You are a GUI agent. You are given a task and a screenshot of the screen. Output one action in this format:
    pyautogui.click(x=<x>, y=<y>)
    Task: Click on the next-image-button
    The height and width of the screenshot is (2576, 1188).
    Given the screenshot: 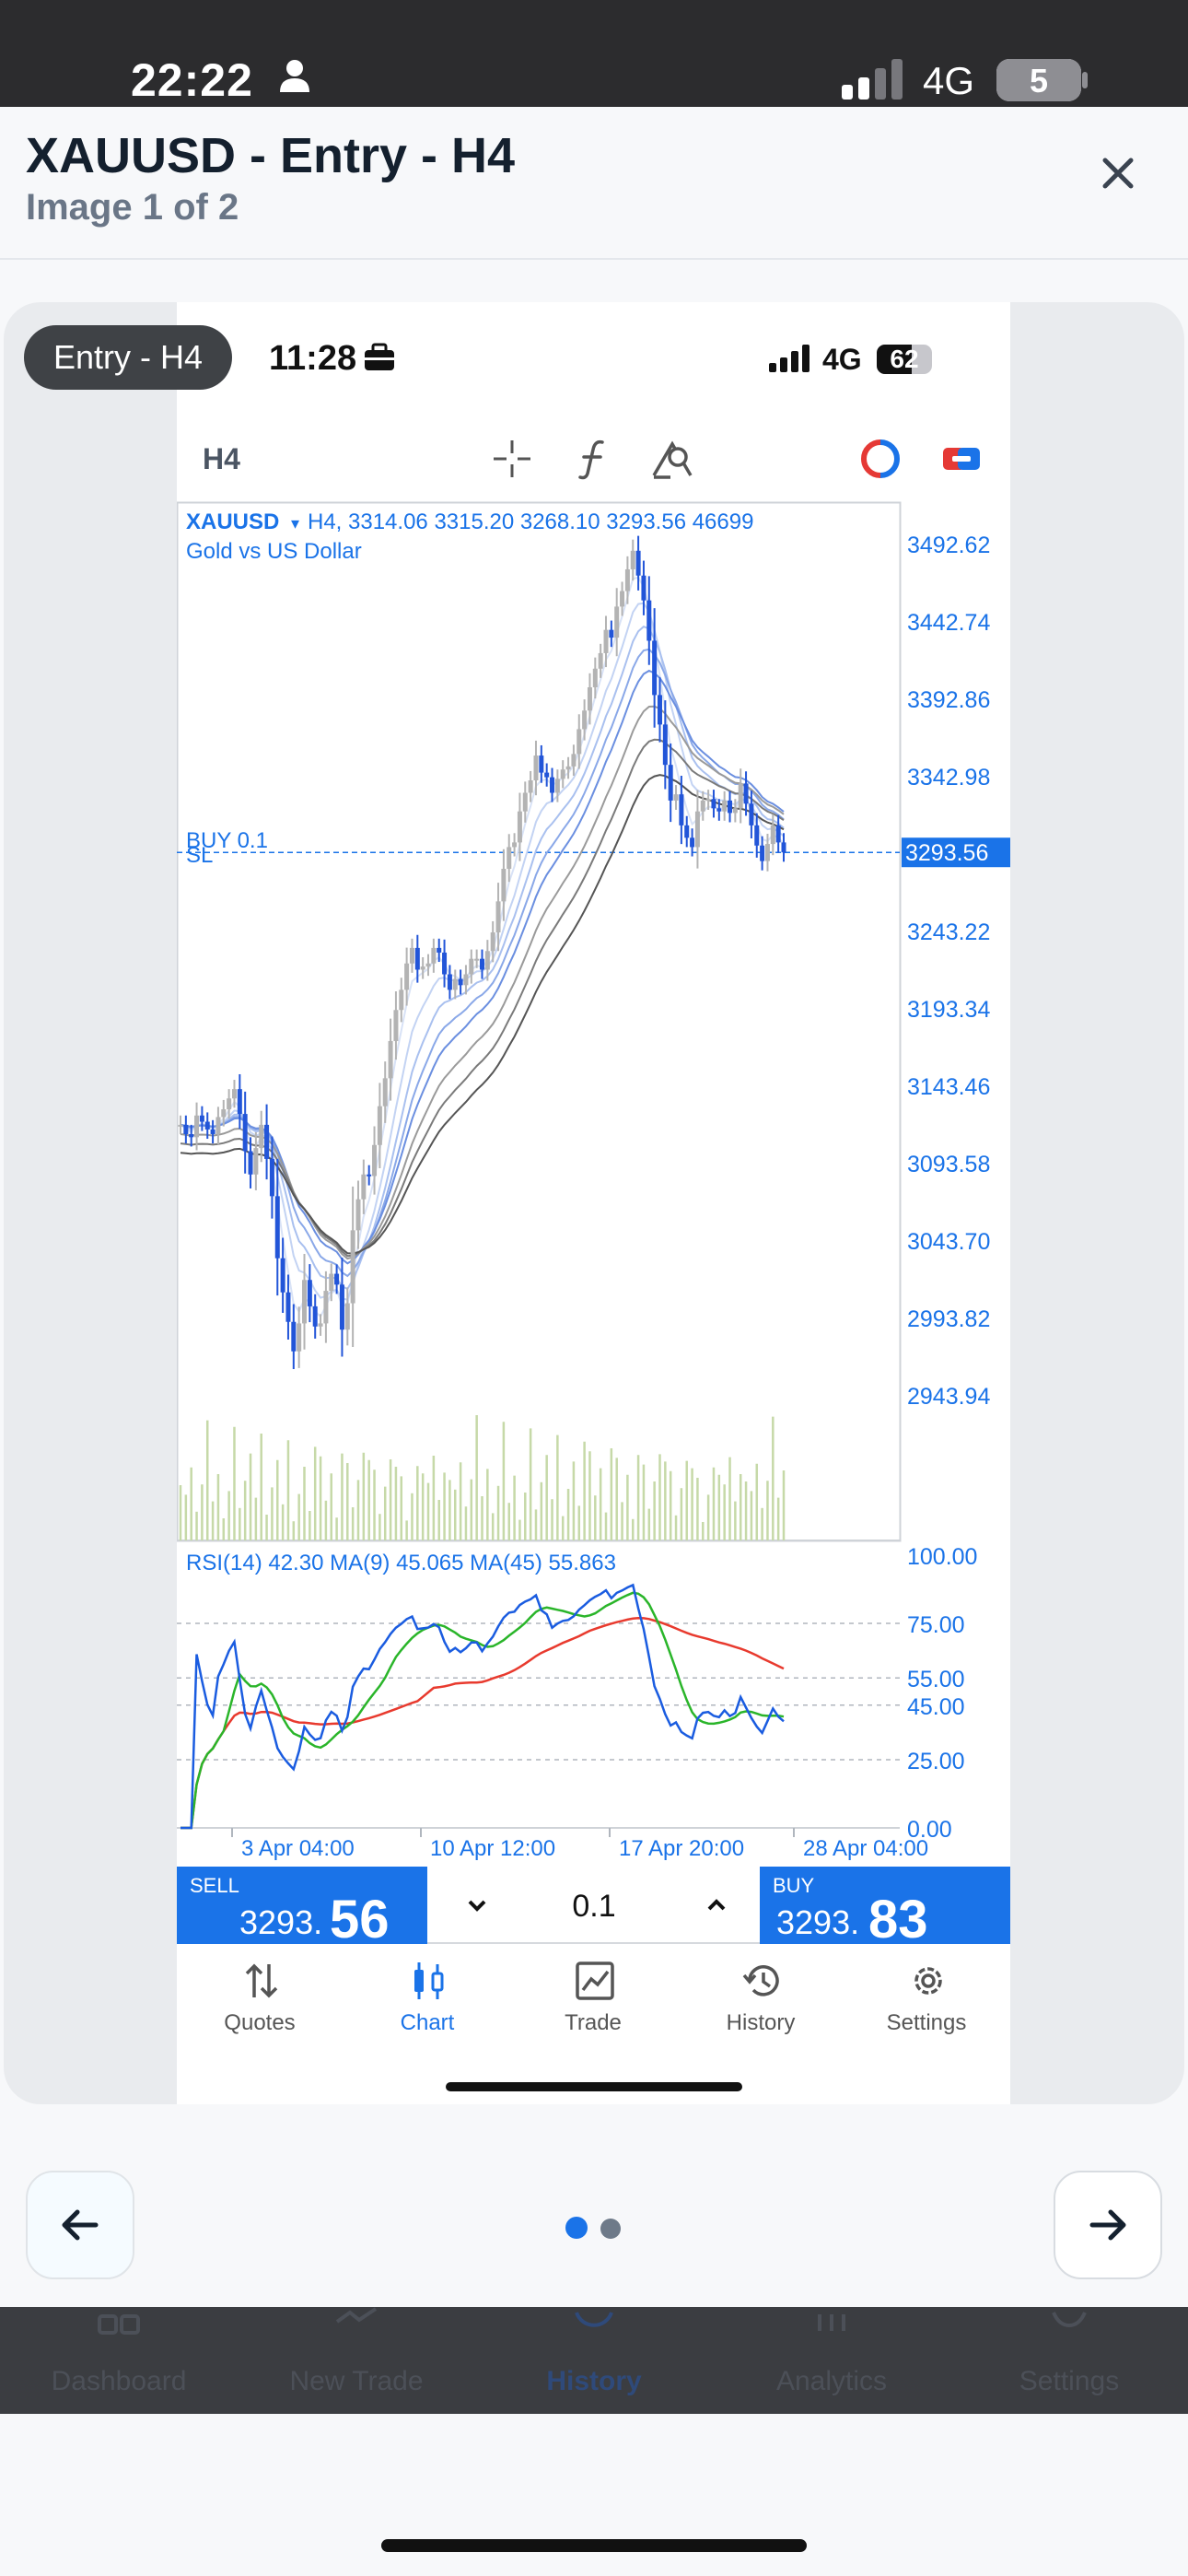 What is the action you would take?
    pyautogui.click(x=1108, y=2225)
    